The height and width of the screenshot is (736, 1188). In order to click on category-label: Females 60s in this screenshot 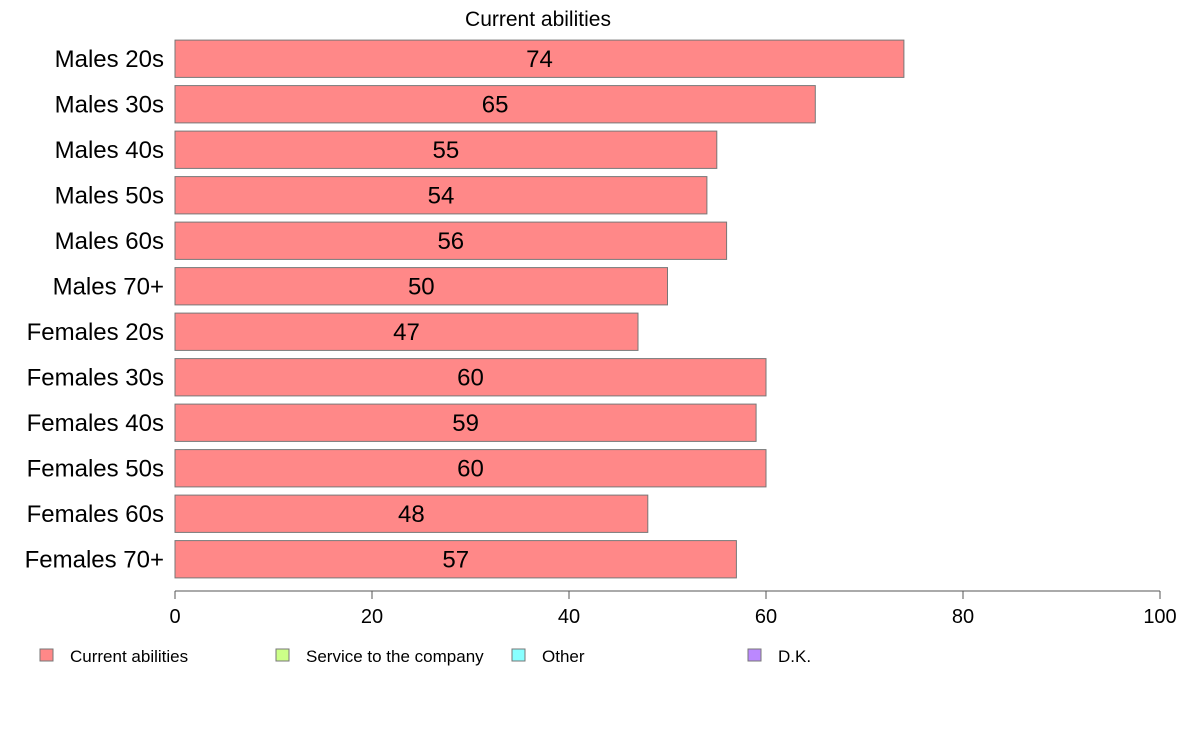, I will do `click(95, 514)`.